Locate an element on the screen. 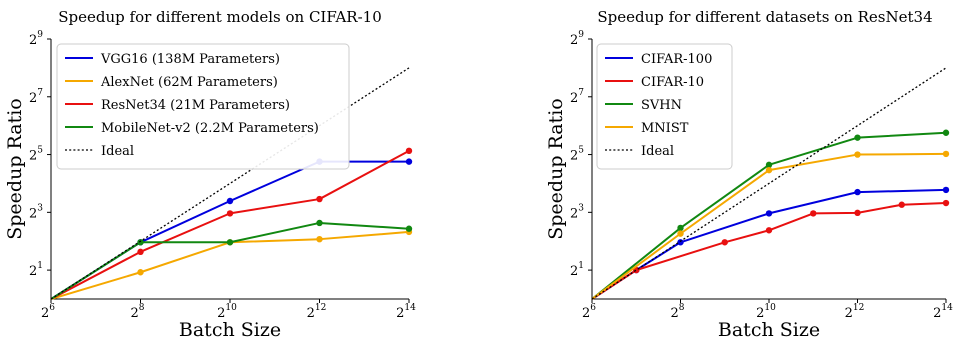 The height and width of the screenshot is (343, 959). legend-label: SVHN is located at coordinates (661, 105).